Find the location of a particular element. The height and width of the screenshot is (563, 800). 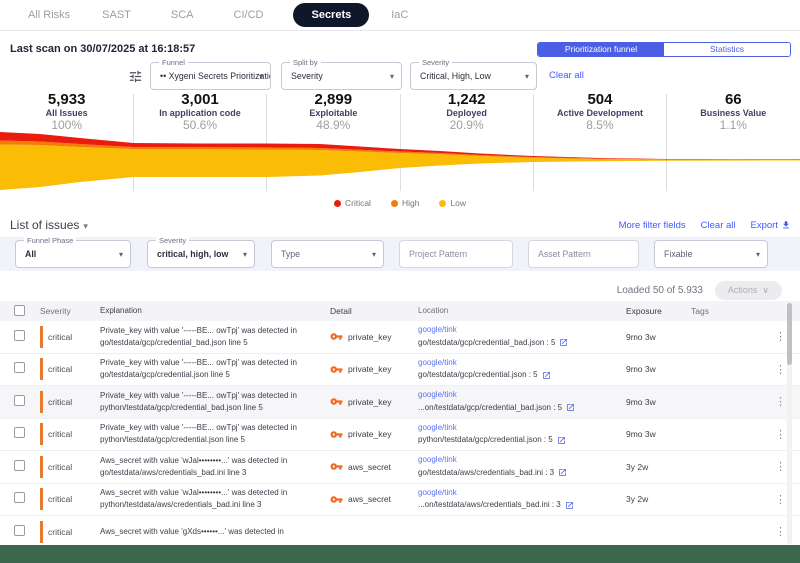

project-pattern-input is located at coordinates (456, 254).